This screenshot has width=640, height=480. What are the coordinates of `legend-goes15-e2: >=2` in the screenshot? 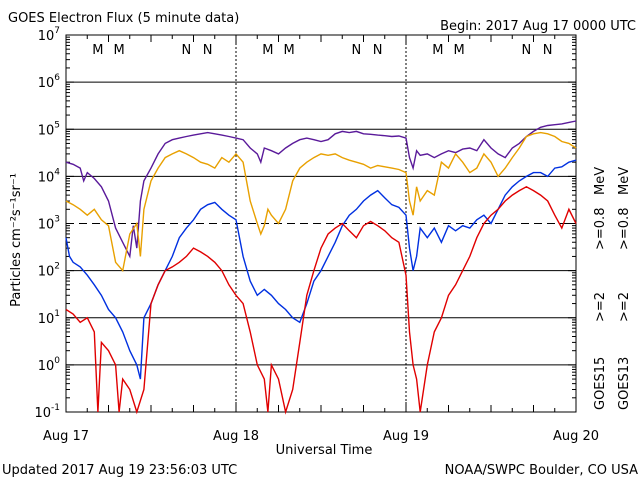 It's located at (600, 307).